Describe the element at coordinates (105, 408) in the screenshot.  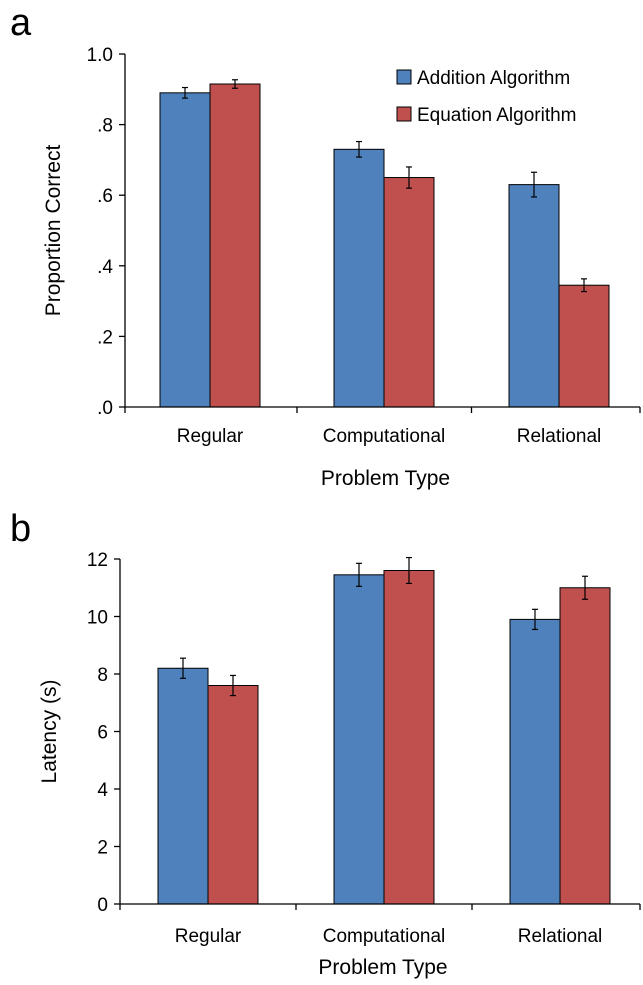
I see `y-tick-label: .0` at that location.